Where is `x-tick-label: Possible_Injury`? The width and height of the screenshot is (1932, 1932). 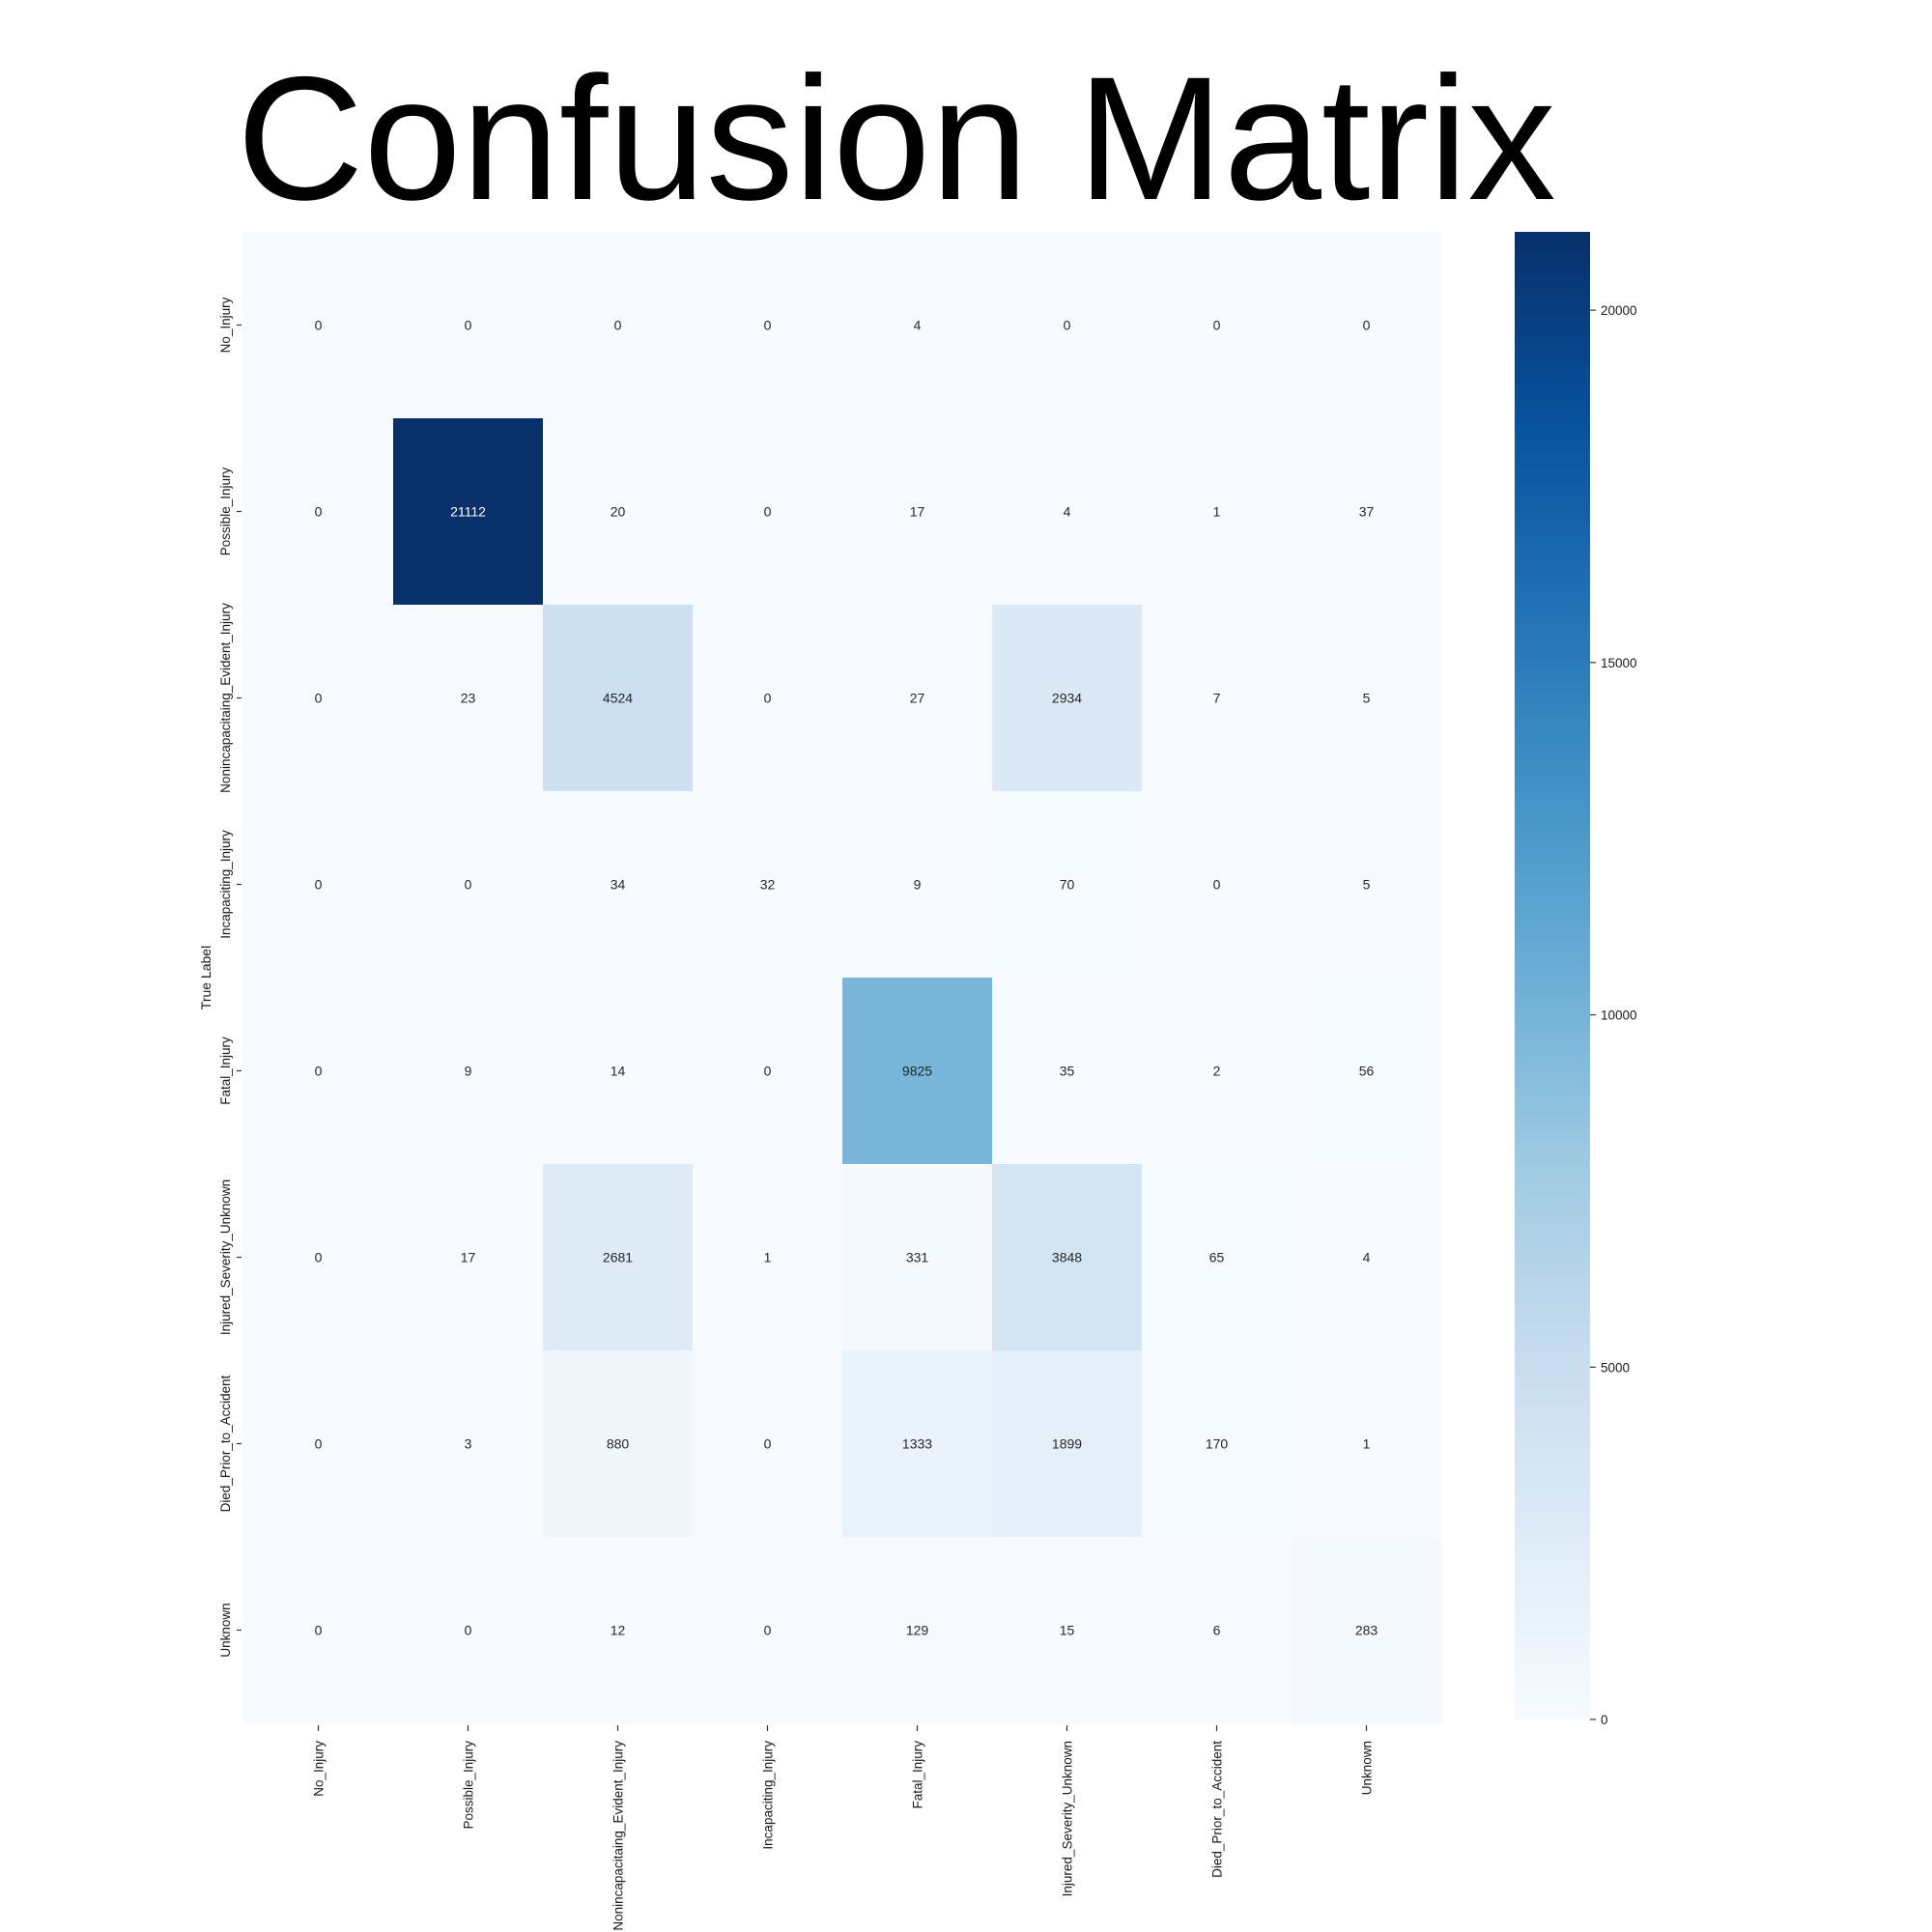
x-tick-label: Possible_Injury is located at coordinates (469, 1785).